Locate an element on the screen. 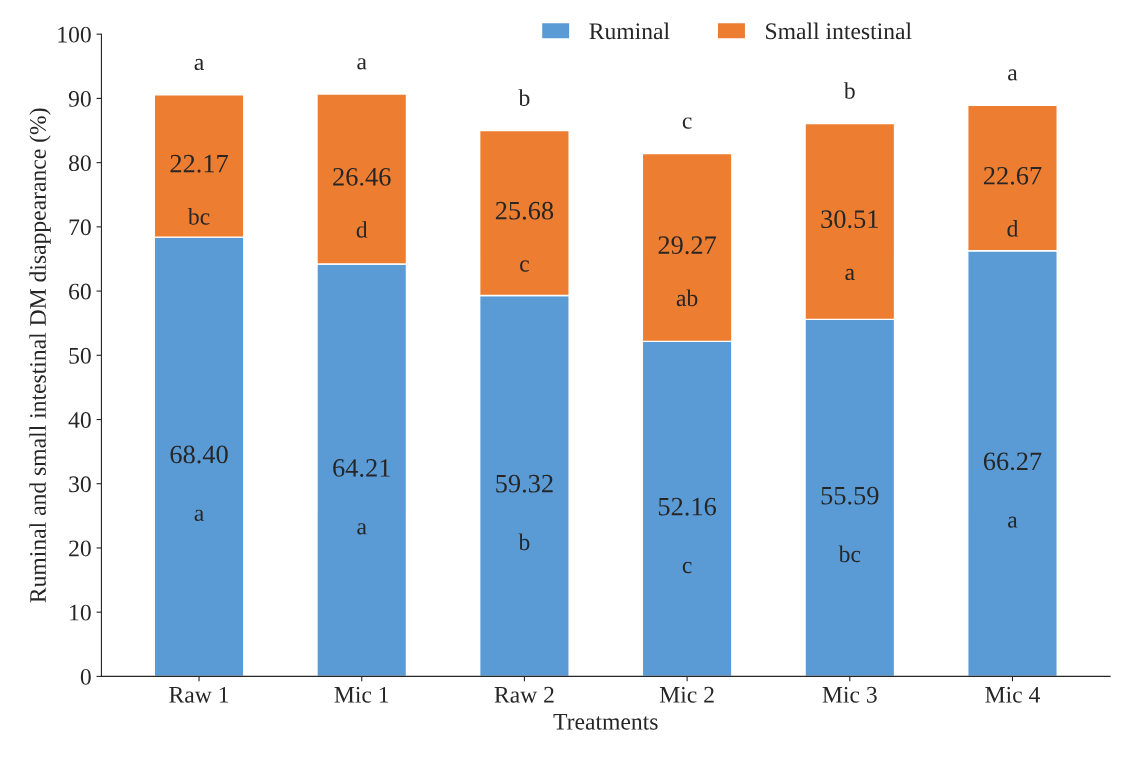 This screenshot has width=1127, height=760. data-label: 59.32 is located at coordinates (524, 483).